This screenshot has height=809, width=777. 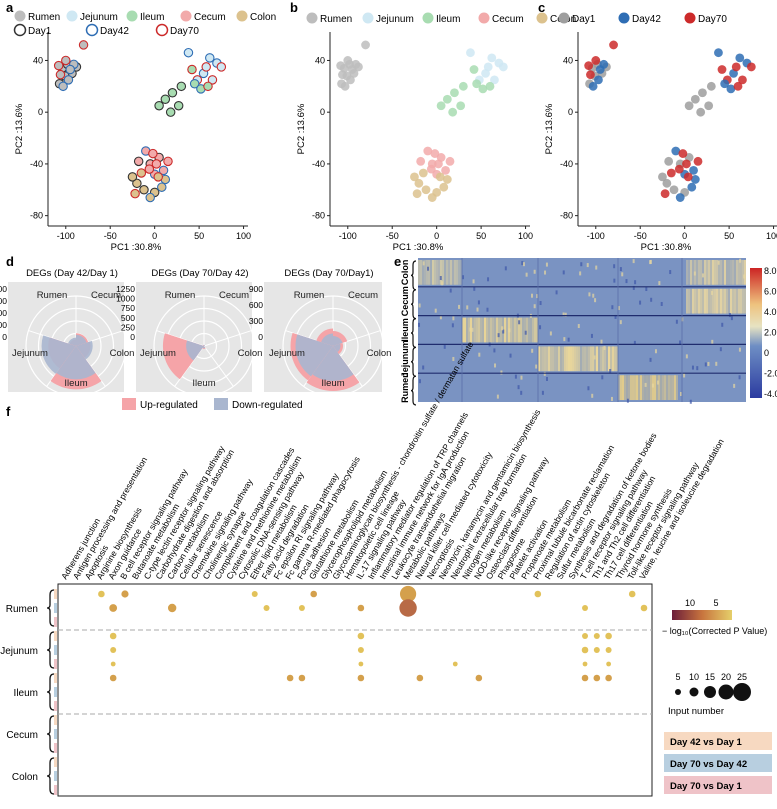 What do you see at coordinates (66, 236) in the screenshot?
I see `x-tick-label: -100` at bounding box center [66, 236].